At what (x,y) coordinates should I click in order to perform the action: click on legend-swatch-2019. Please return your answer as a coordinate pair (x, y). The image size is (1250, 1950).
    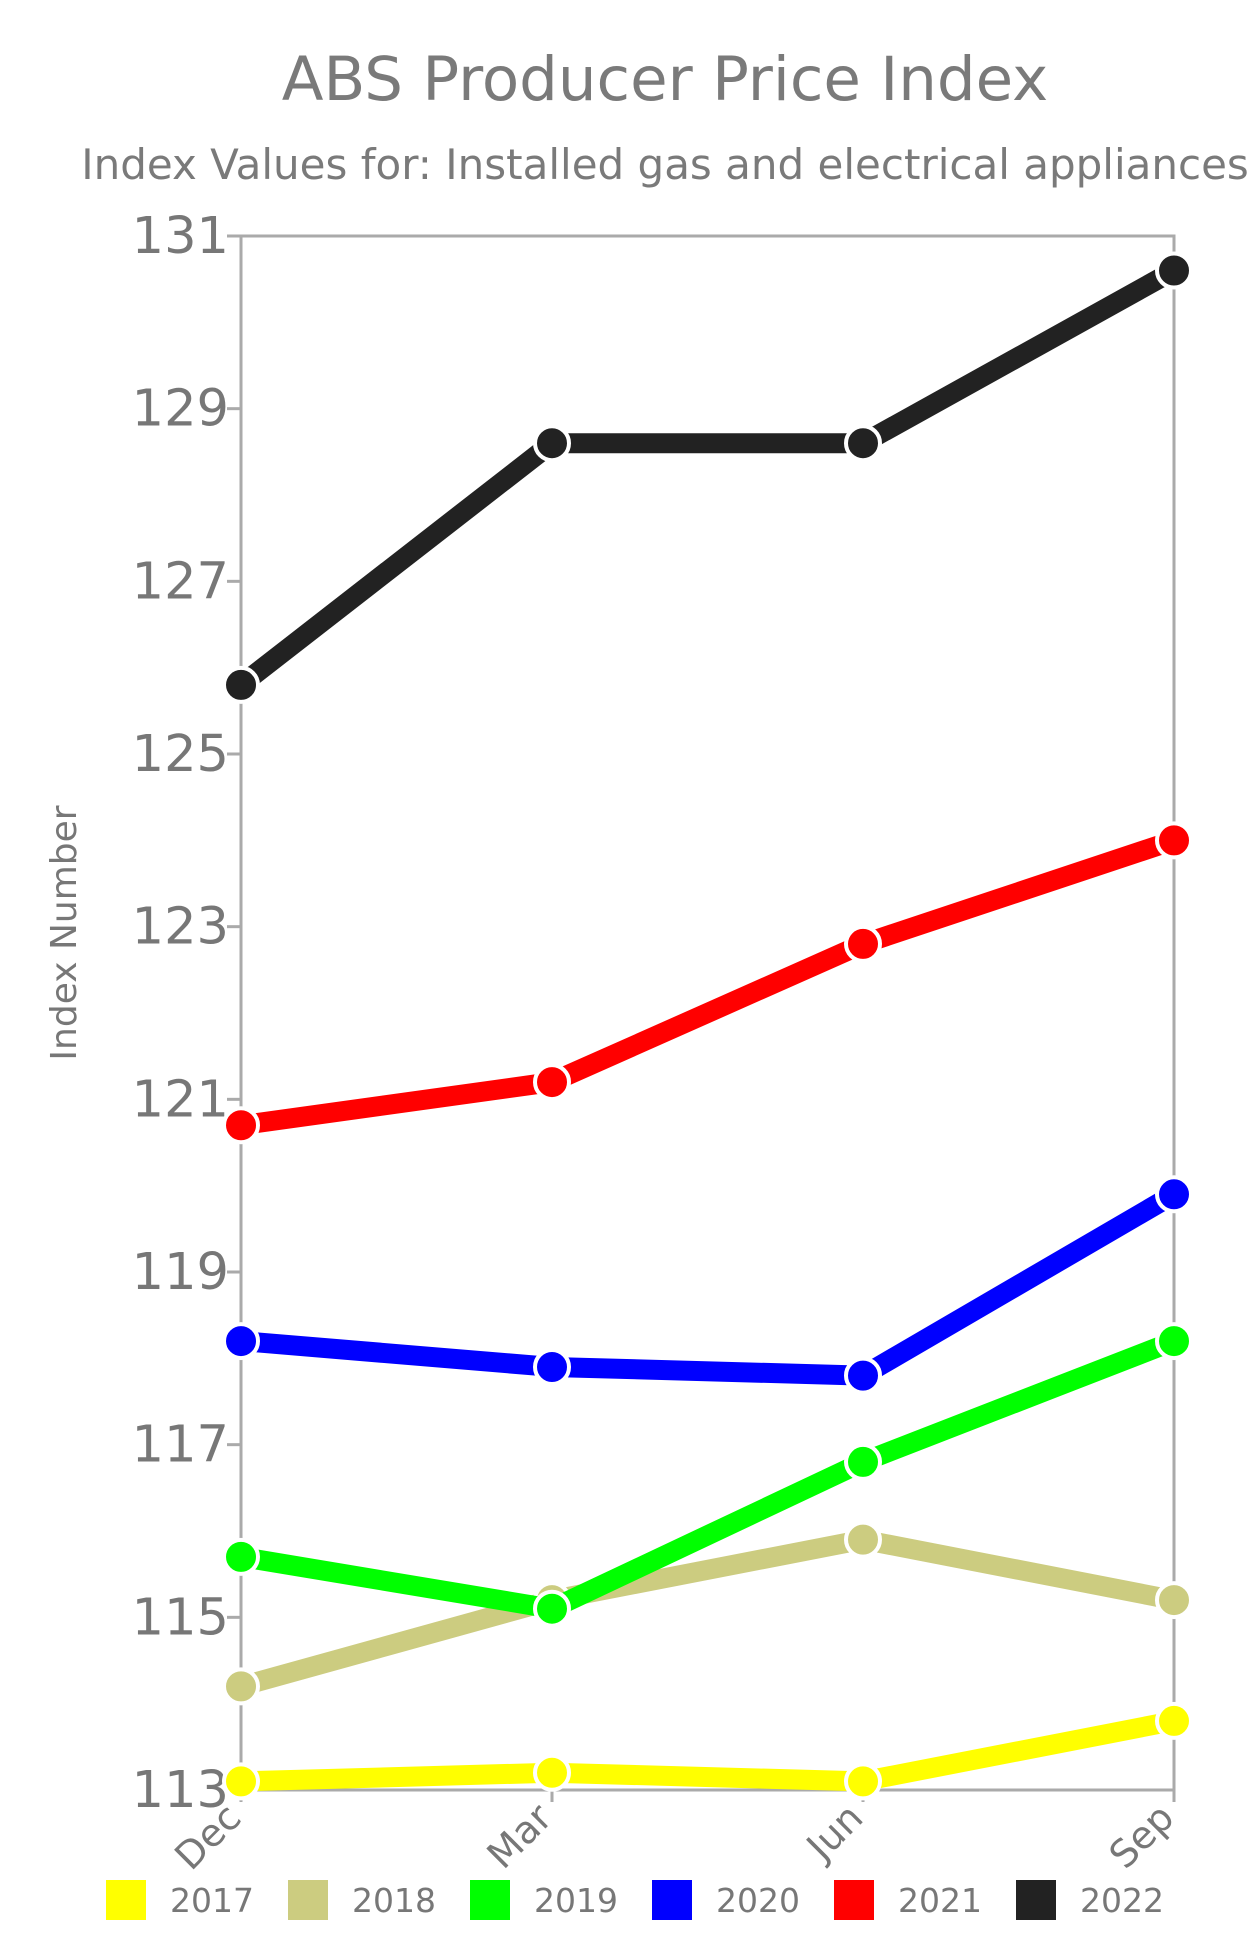
    Looking at the image, I should click on (490, 1900).